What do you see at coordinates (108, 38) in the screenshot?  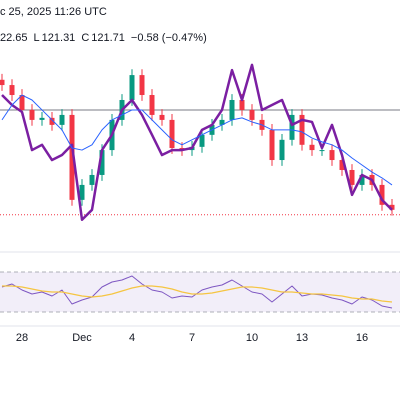 I see `ohlc-value: 121.71` at bounding box center [108, 38].